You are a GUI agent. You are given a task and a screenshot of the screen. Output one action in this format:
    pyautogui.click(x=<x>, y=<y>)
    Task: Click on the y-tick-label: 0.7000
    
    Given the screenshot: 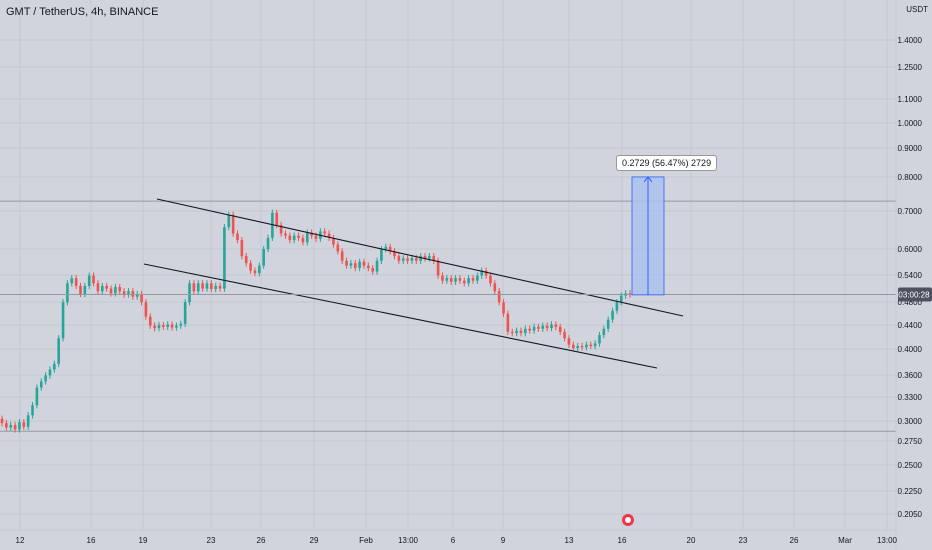 What is the action you would take?
    pyautogui.click(x=910, y=211)
    